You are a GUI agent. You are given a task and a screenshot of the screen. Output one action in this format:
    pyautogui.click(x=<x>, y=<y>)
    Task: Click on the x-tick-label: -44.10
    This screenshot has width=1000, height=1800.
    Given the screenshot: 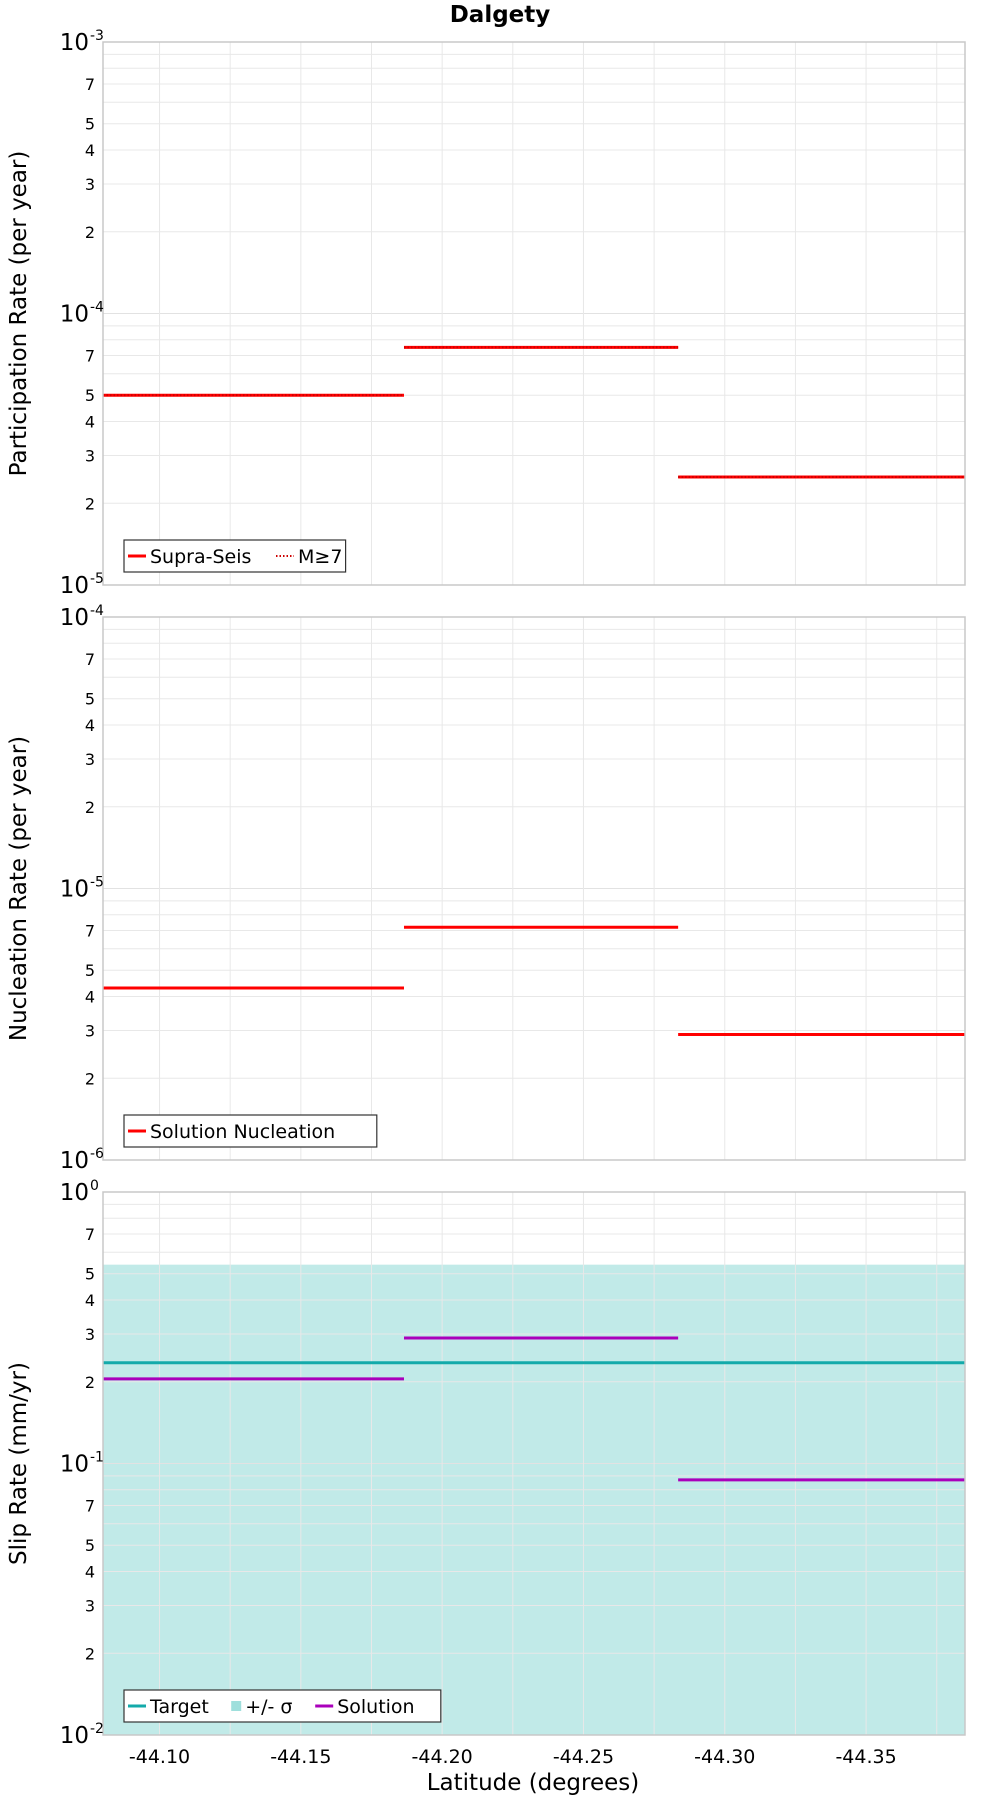 What is the action you would take?
    pyautogui.click(x=159, y=1757)
    